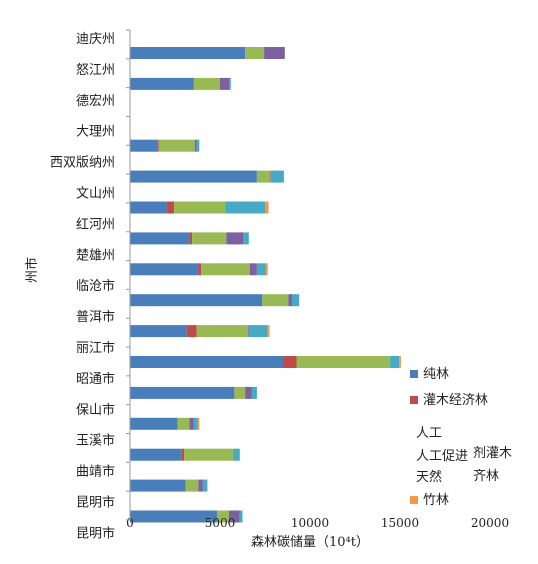  Describe the element at coordinates (310, 523) in the screenshot. I see `x-tick-label: 10000` at that location.